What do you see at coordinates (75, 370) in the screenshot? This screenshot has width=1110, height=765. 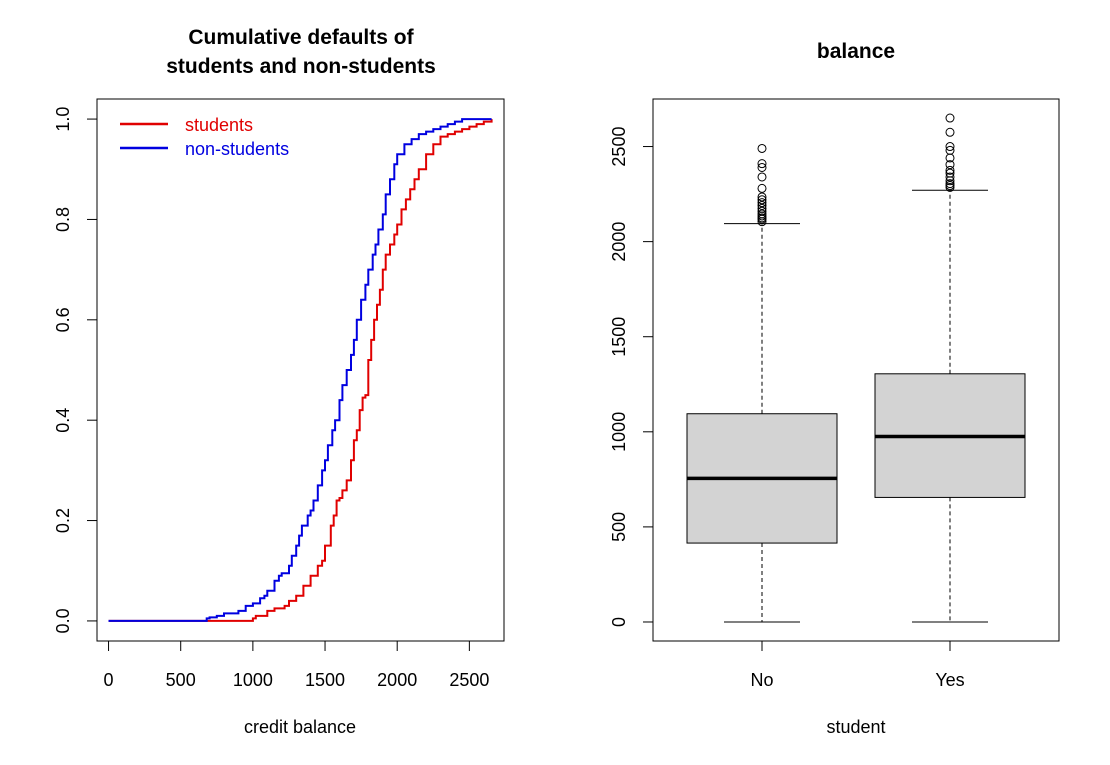 I see `left-y-axis: 0.0 0.2 0.4 0.6 0.8 1.0` at bounding box center [75, 370].